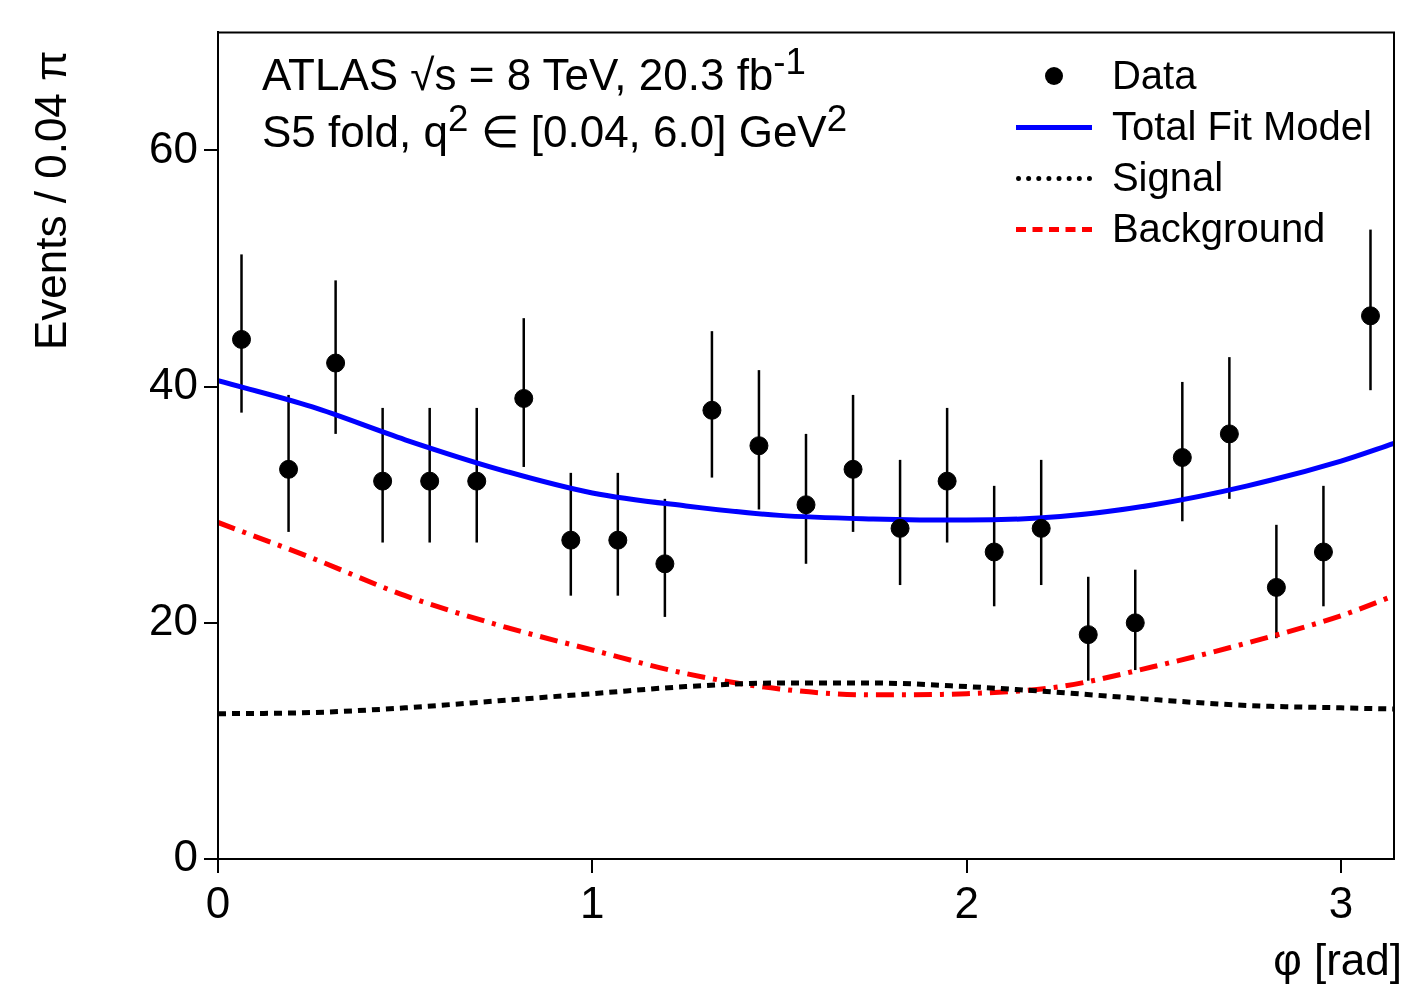  What do you see at coordinates (173, 147) in the screenshot?
I see `y-tick-label: 60` at bounding box center [173, 147].